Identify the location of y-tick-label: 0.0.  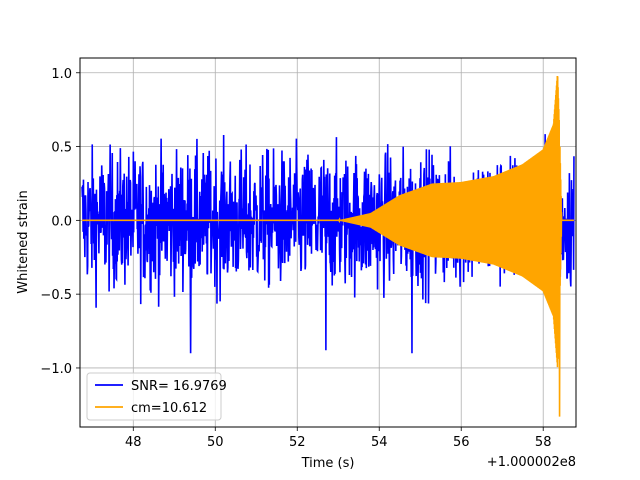
(61, 221).